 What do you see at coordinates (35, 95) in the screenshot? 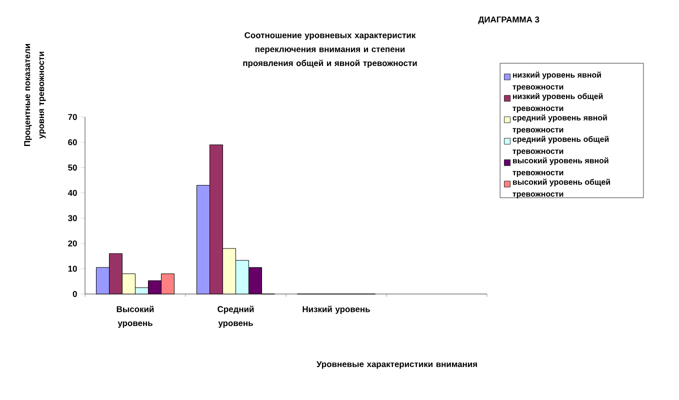
I see `y-axis-title: Процентные показатели уровня тревожности` at bounding box center [35, 95].